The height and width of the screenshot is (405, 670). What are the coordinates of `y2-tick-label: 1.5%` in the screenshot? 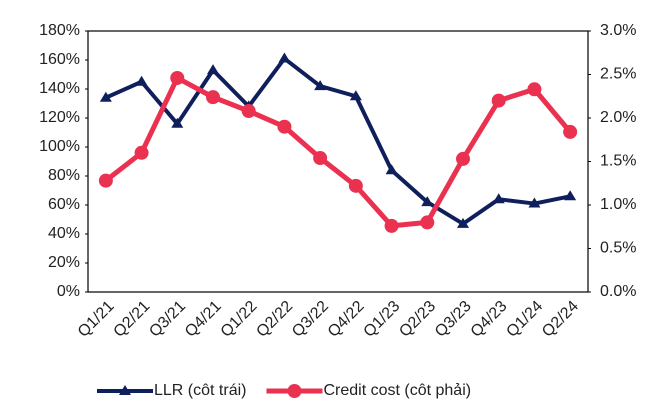 It's located at (618, 161).